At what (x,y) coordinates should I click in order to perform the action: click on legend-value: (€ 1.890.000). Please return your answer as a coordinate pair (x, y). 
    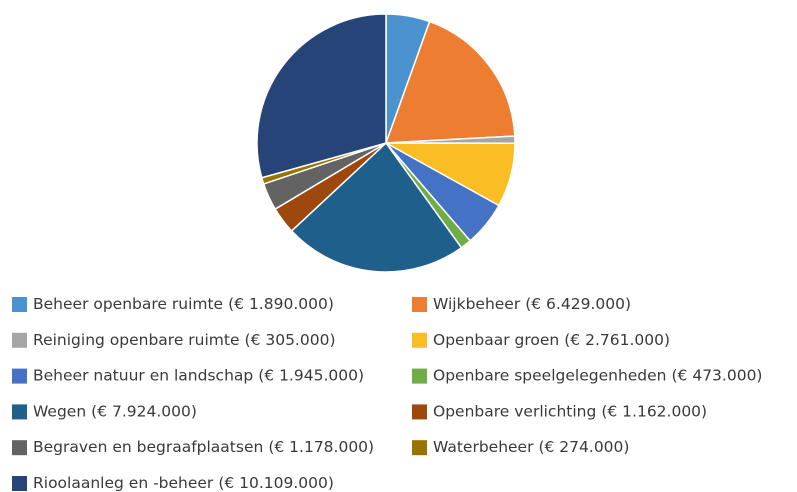
    Looking at the image, I should click on (281, 304).